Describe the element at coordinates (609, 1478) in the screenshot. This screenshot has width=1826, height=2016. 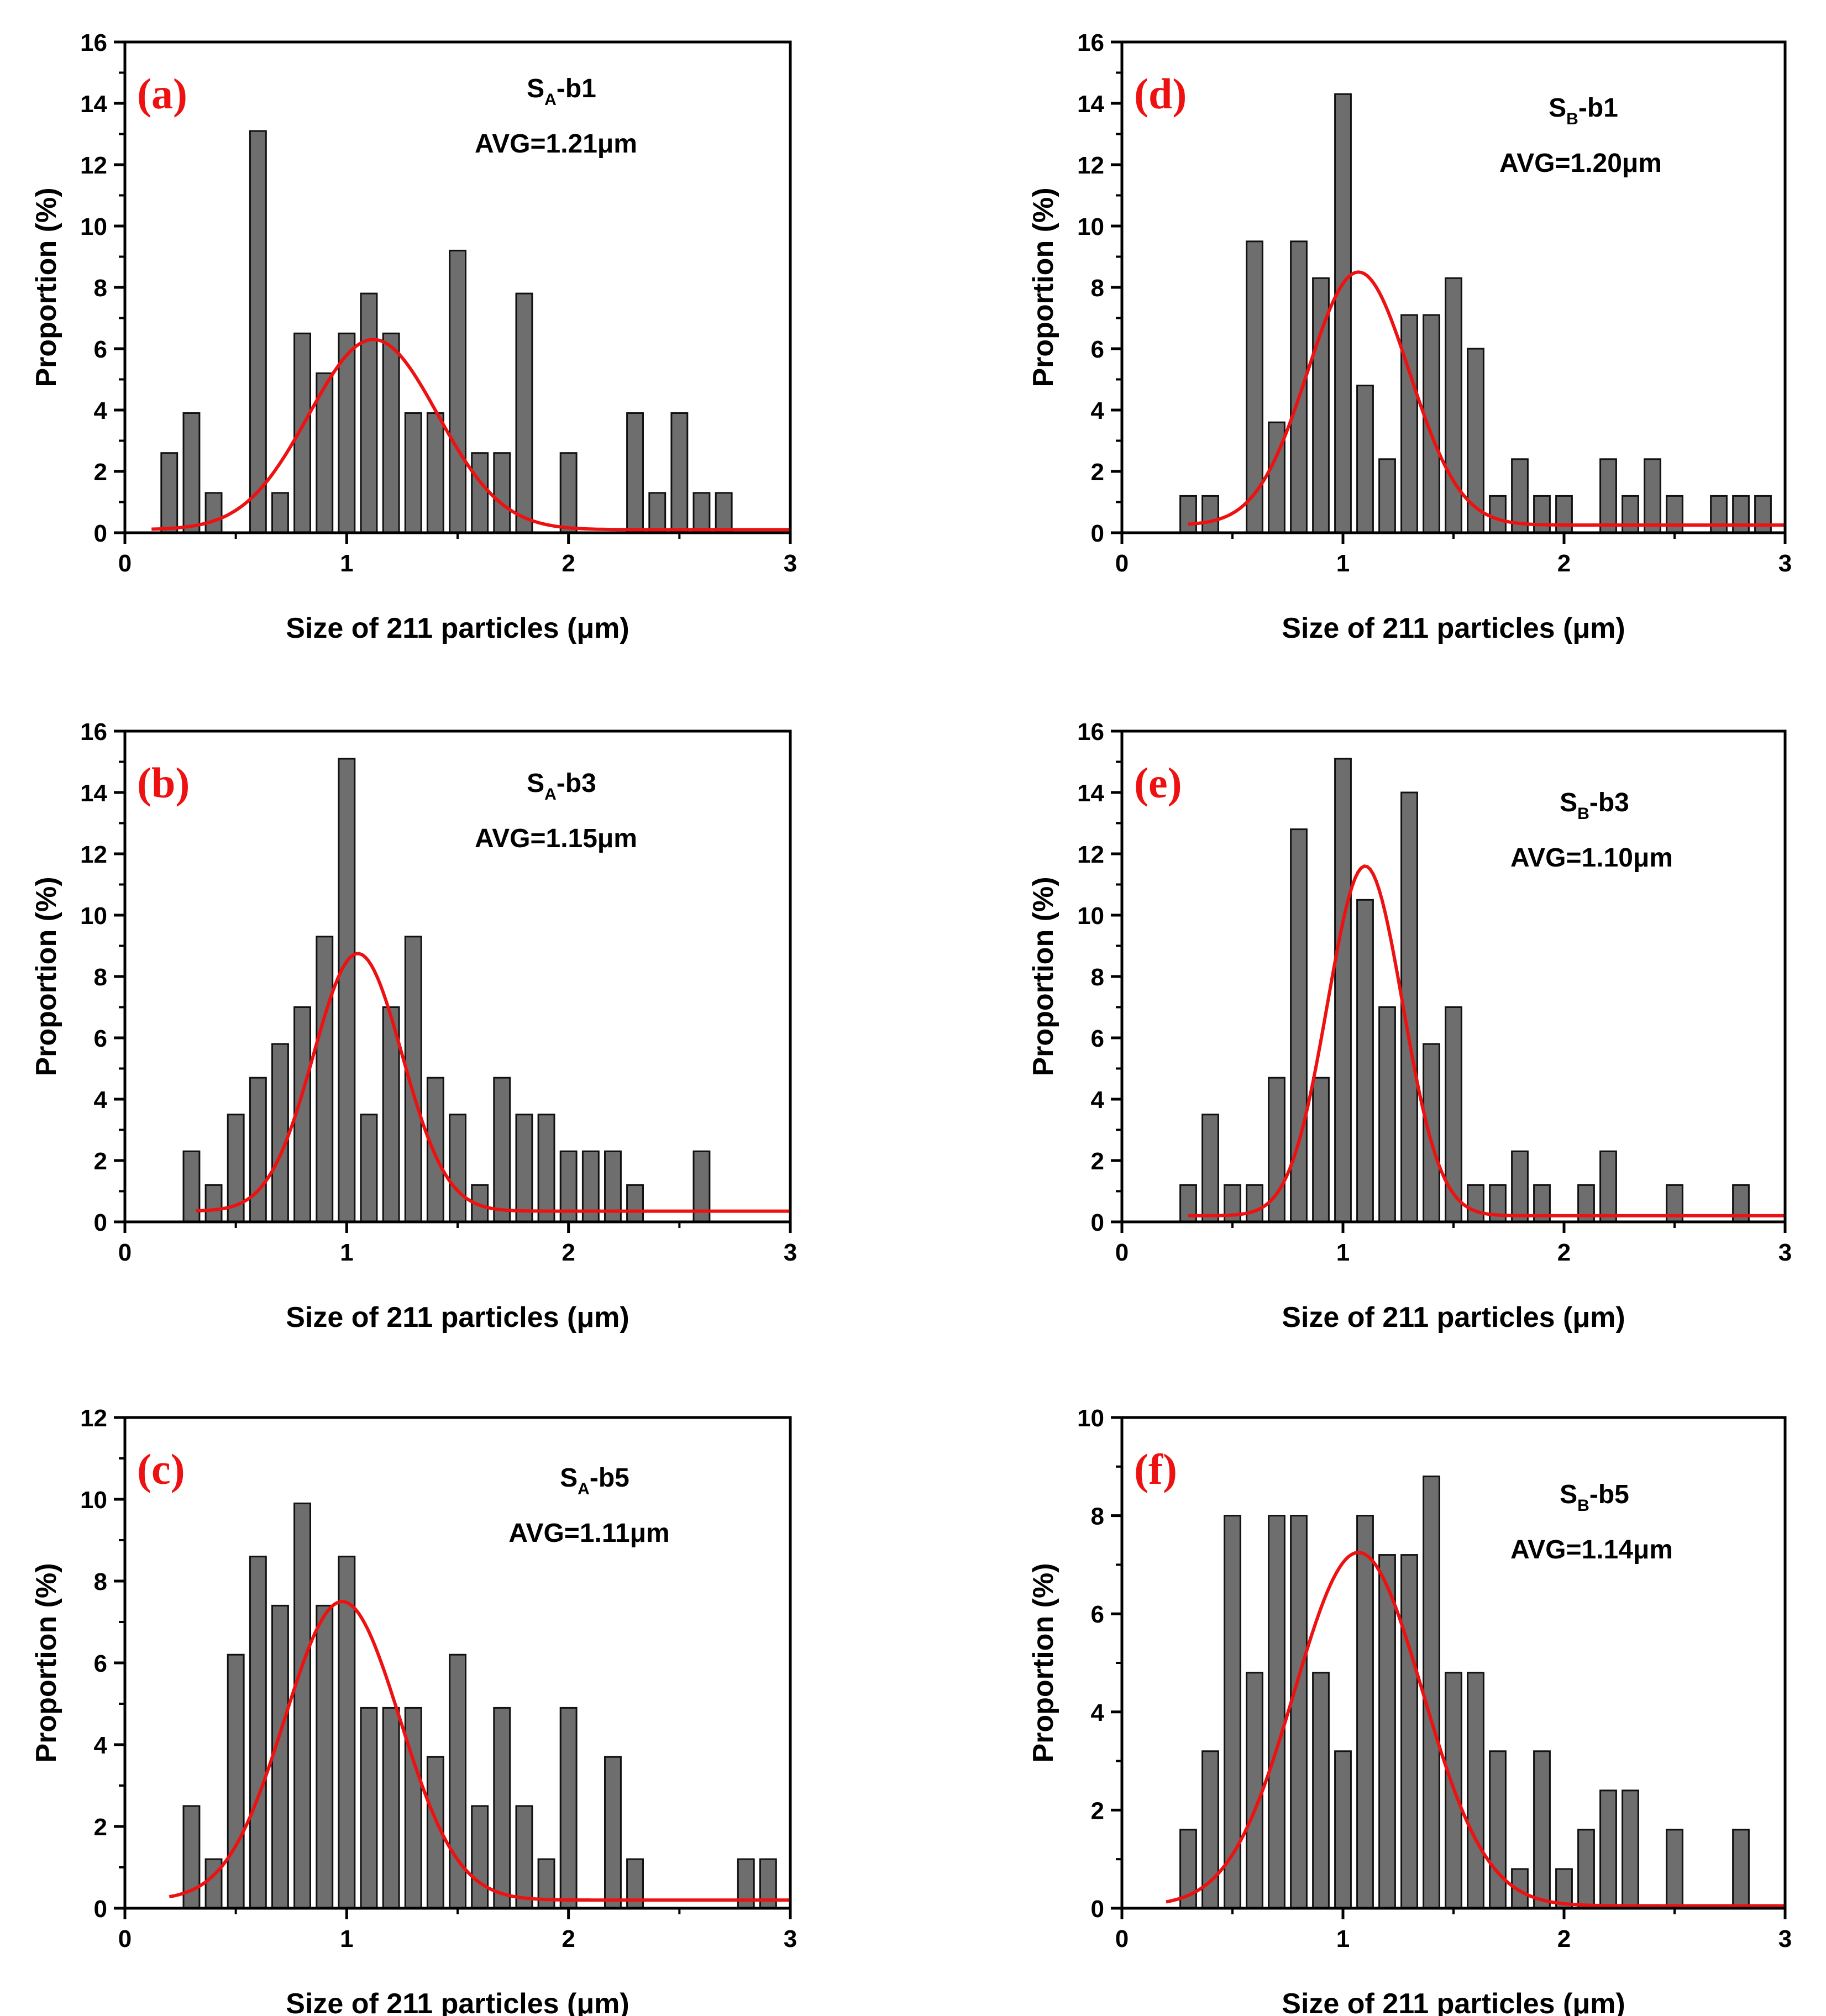
I see `sample-suffix-c: -b5` at that location.